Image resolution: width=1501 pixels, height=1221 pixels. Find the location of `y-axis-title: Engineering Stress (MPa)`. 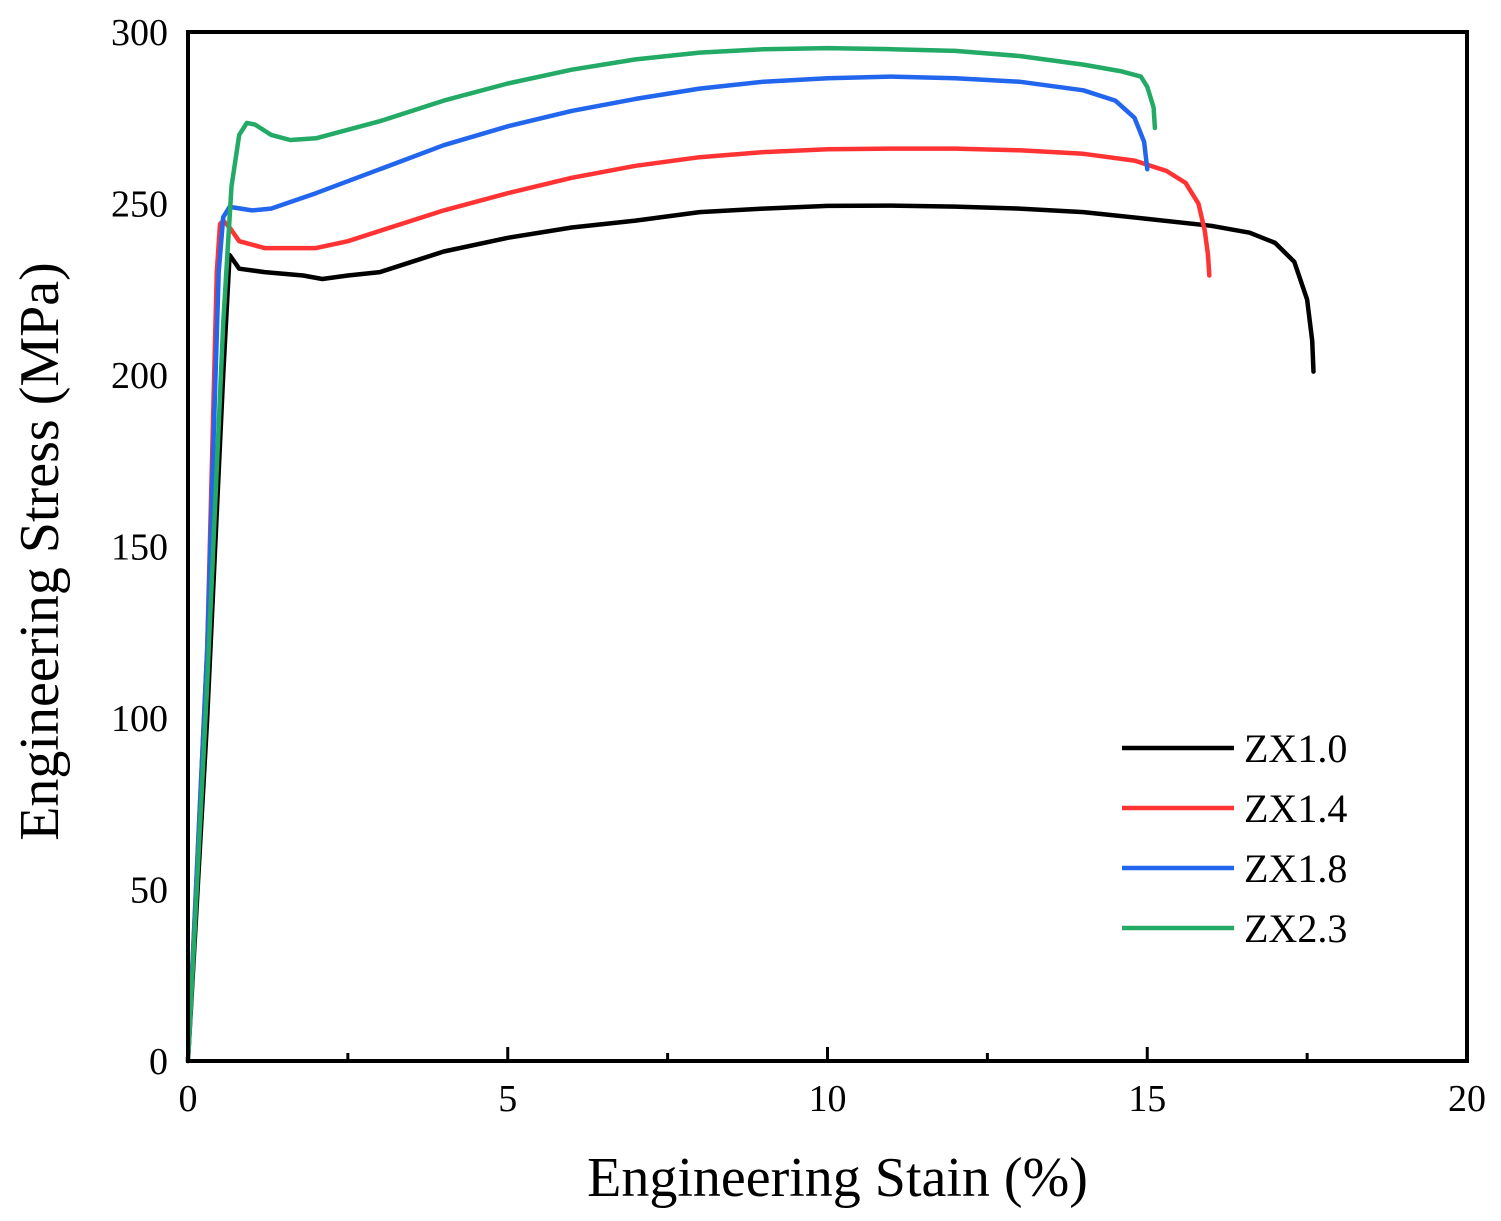

y-axis-title: Engineering Stress (MPa) is located at coordinates (40, 551).